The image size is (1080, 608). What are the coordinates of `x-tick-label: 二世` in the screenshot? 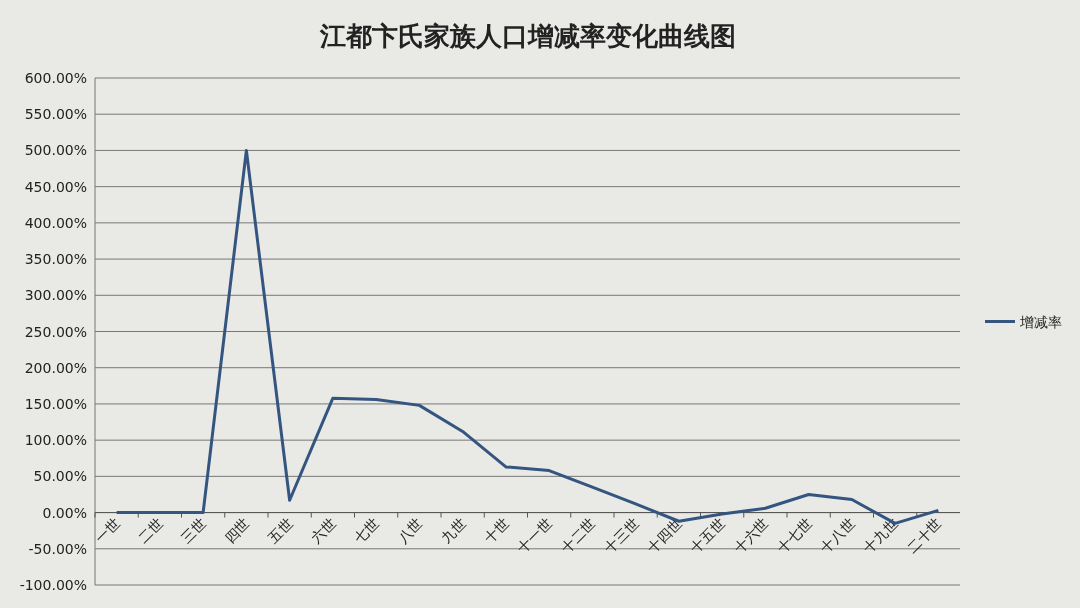 It's located at (150, 531).